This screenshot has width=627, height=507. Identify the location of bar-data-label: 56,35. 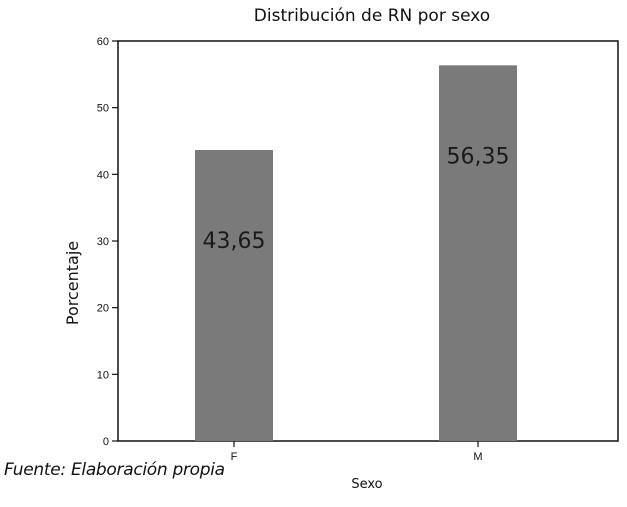
(478, 156).